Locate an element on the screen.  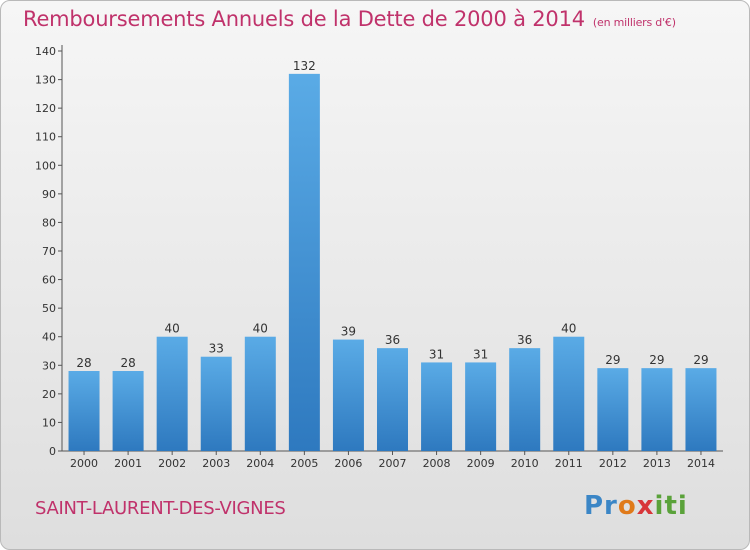
bar-2001 is located at coordinates (128, 411).